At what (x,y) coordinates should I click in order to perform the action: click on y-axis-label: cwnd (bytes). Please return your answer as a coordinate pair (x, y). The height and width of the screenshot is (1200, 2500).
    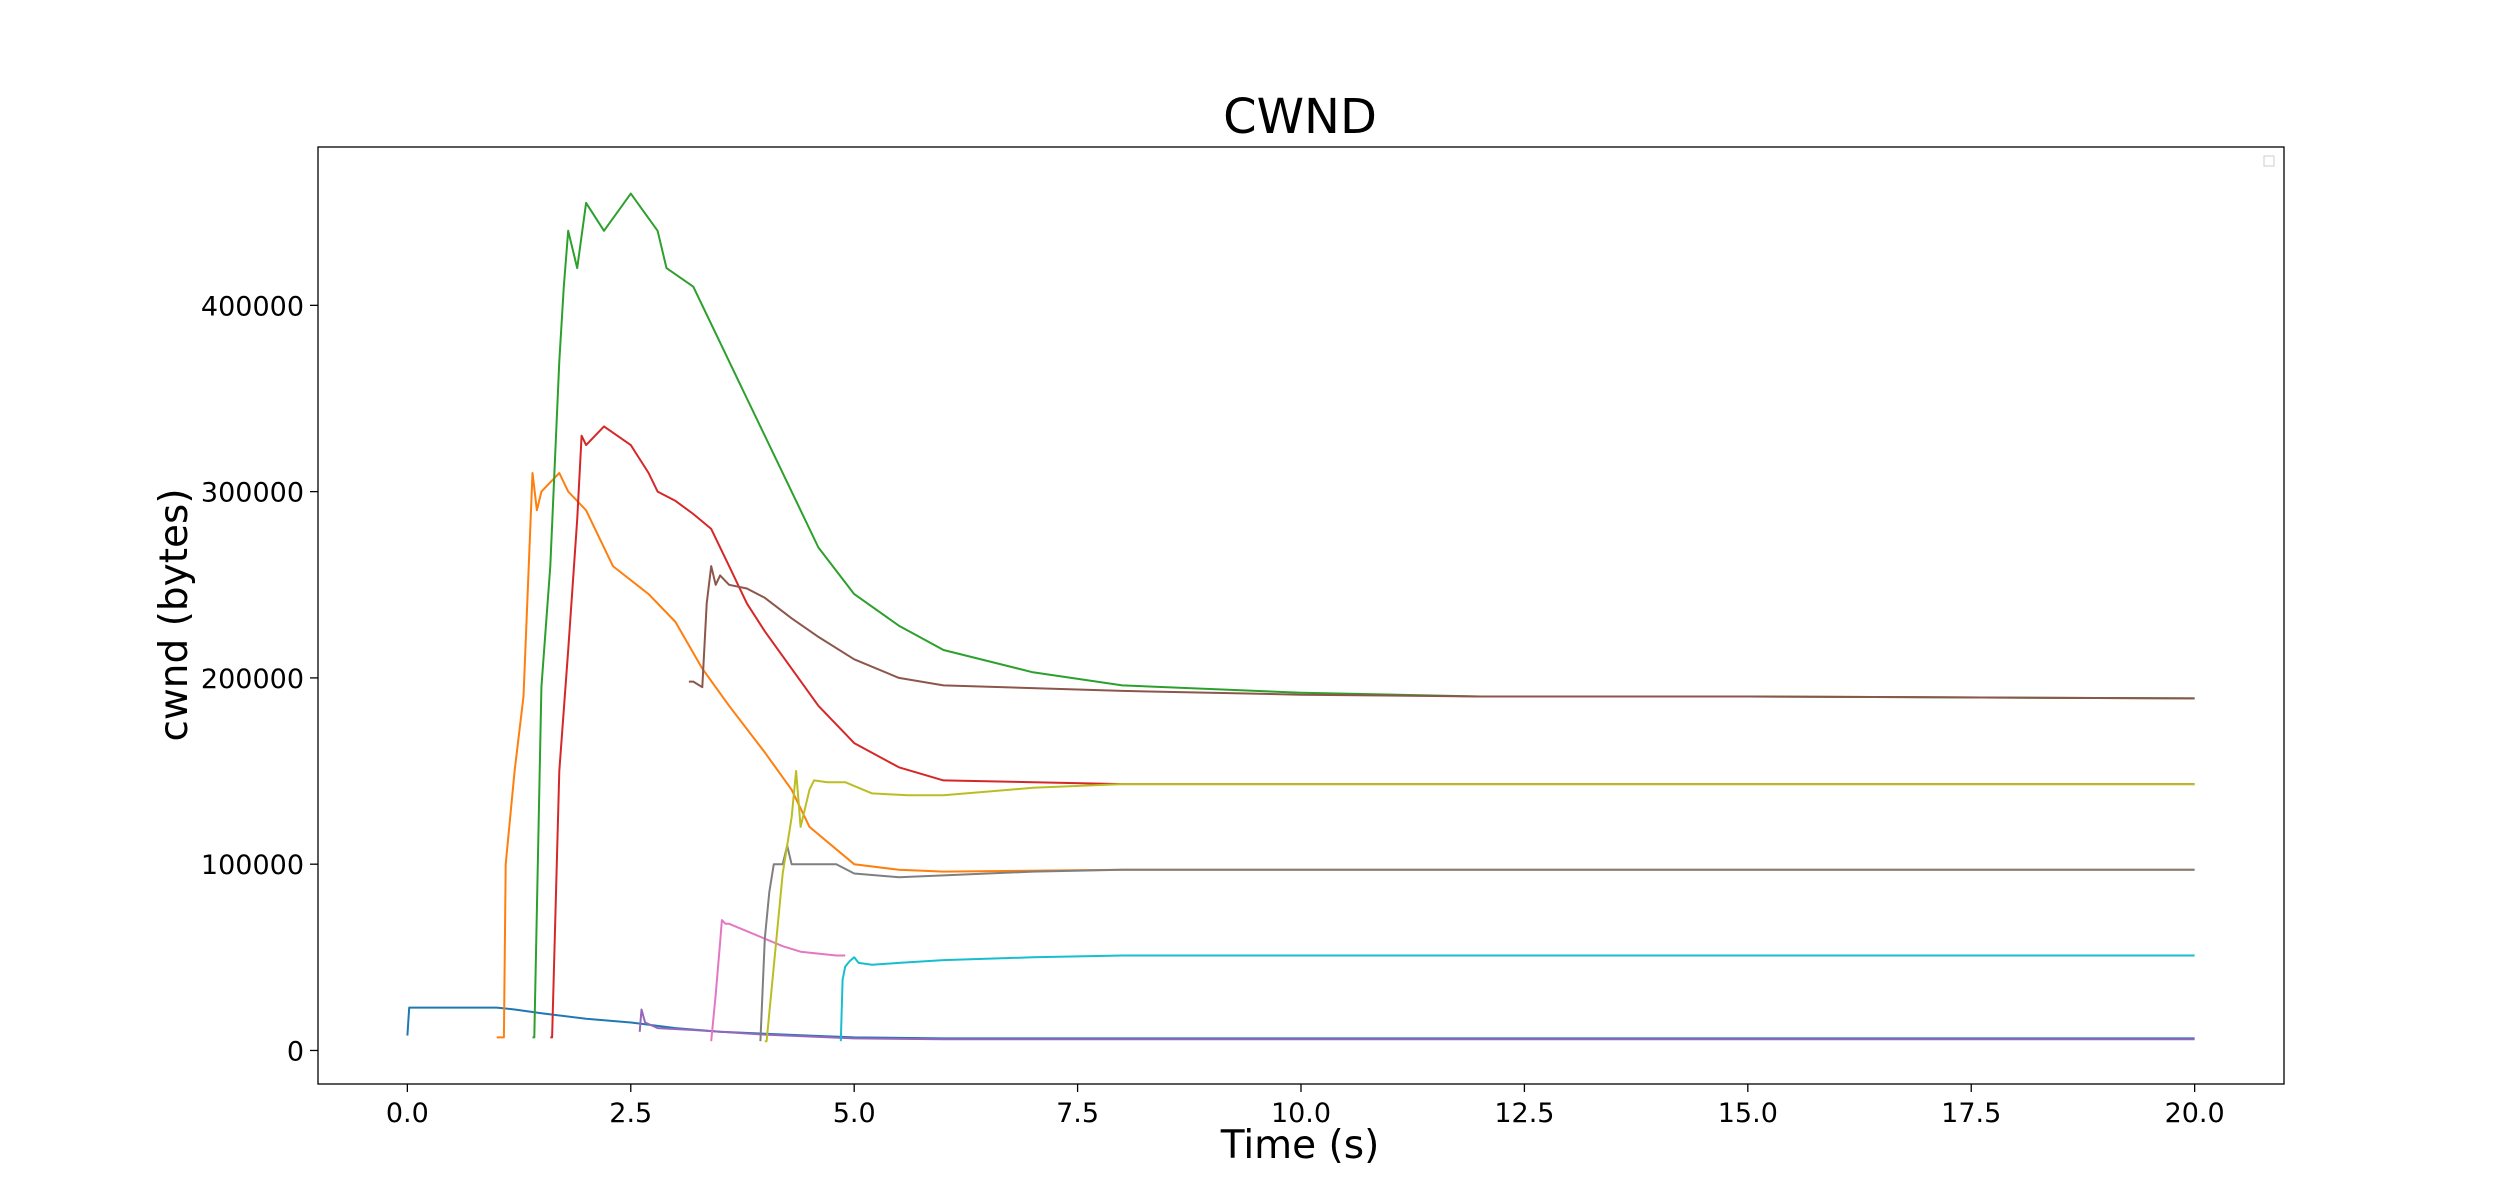
    Looking at the image, I should click on (174, 614).